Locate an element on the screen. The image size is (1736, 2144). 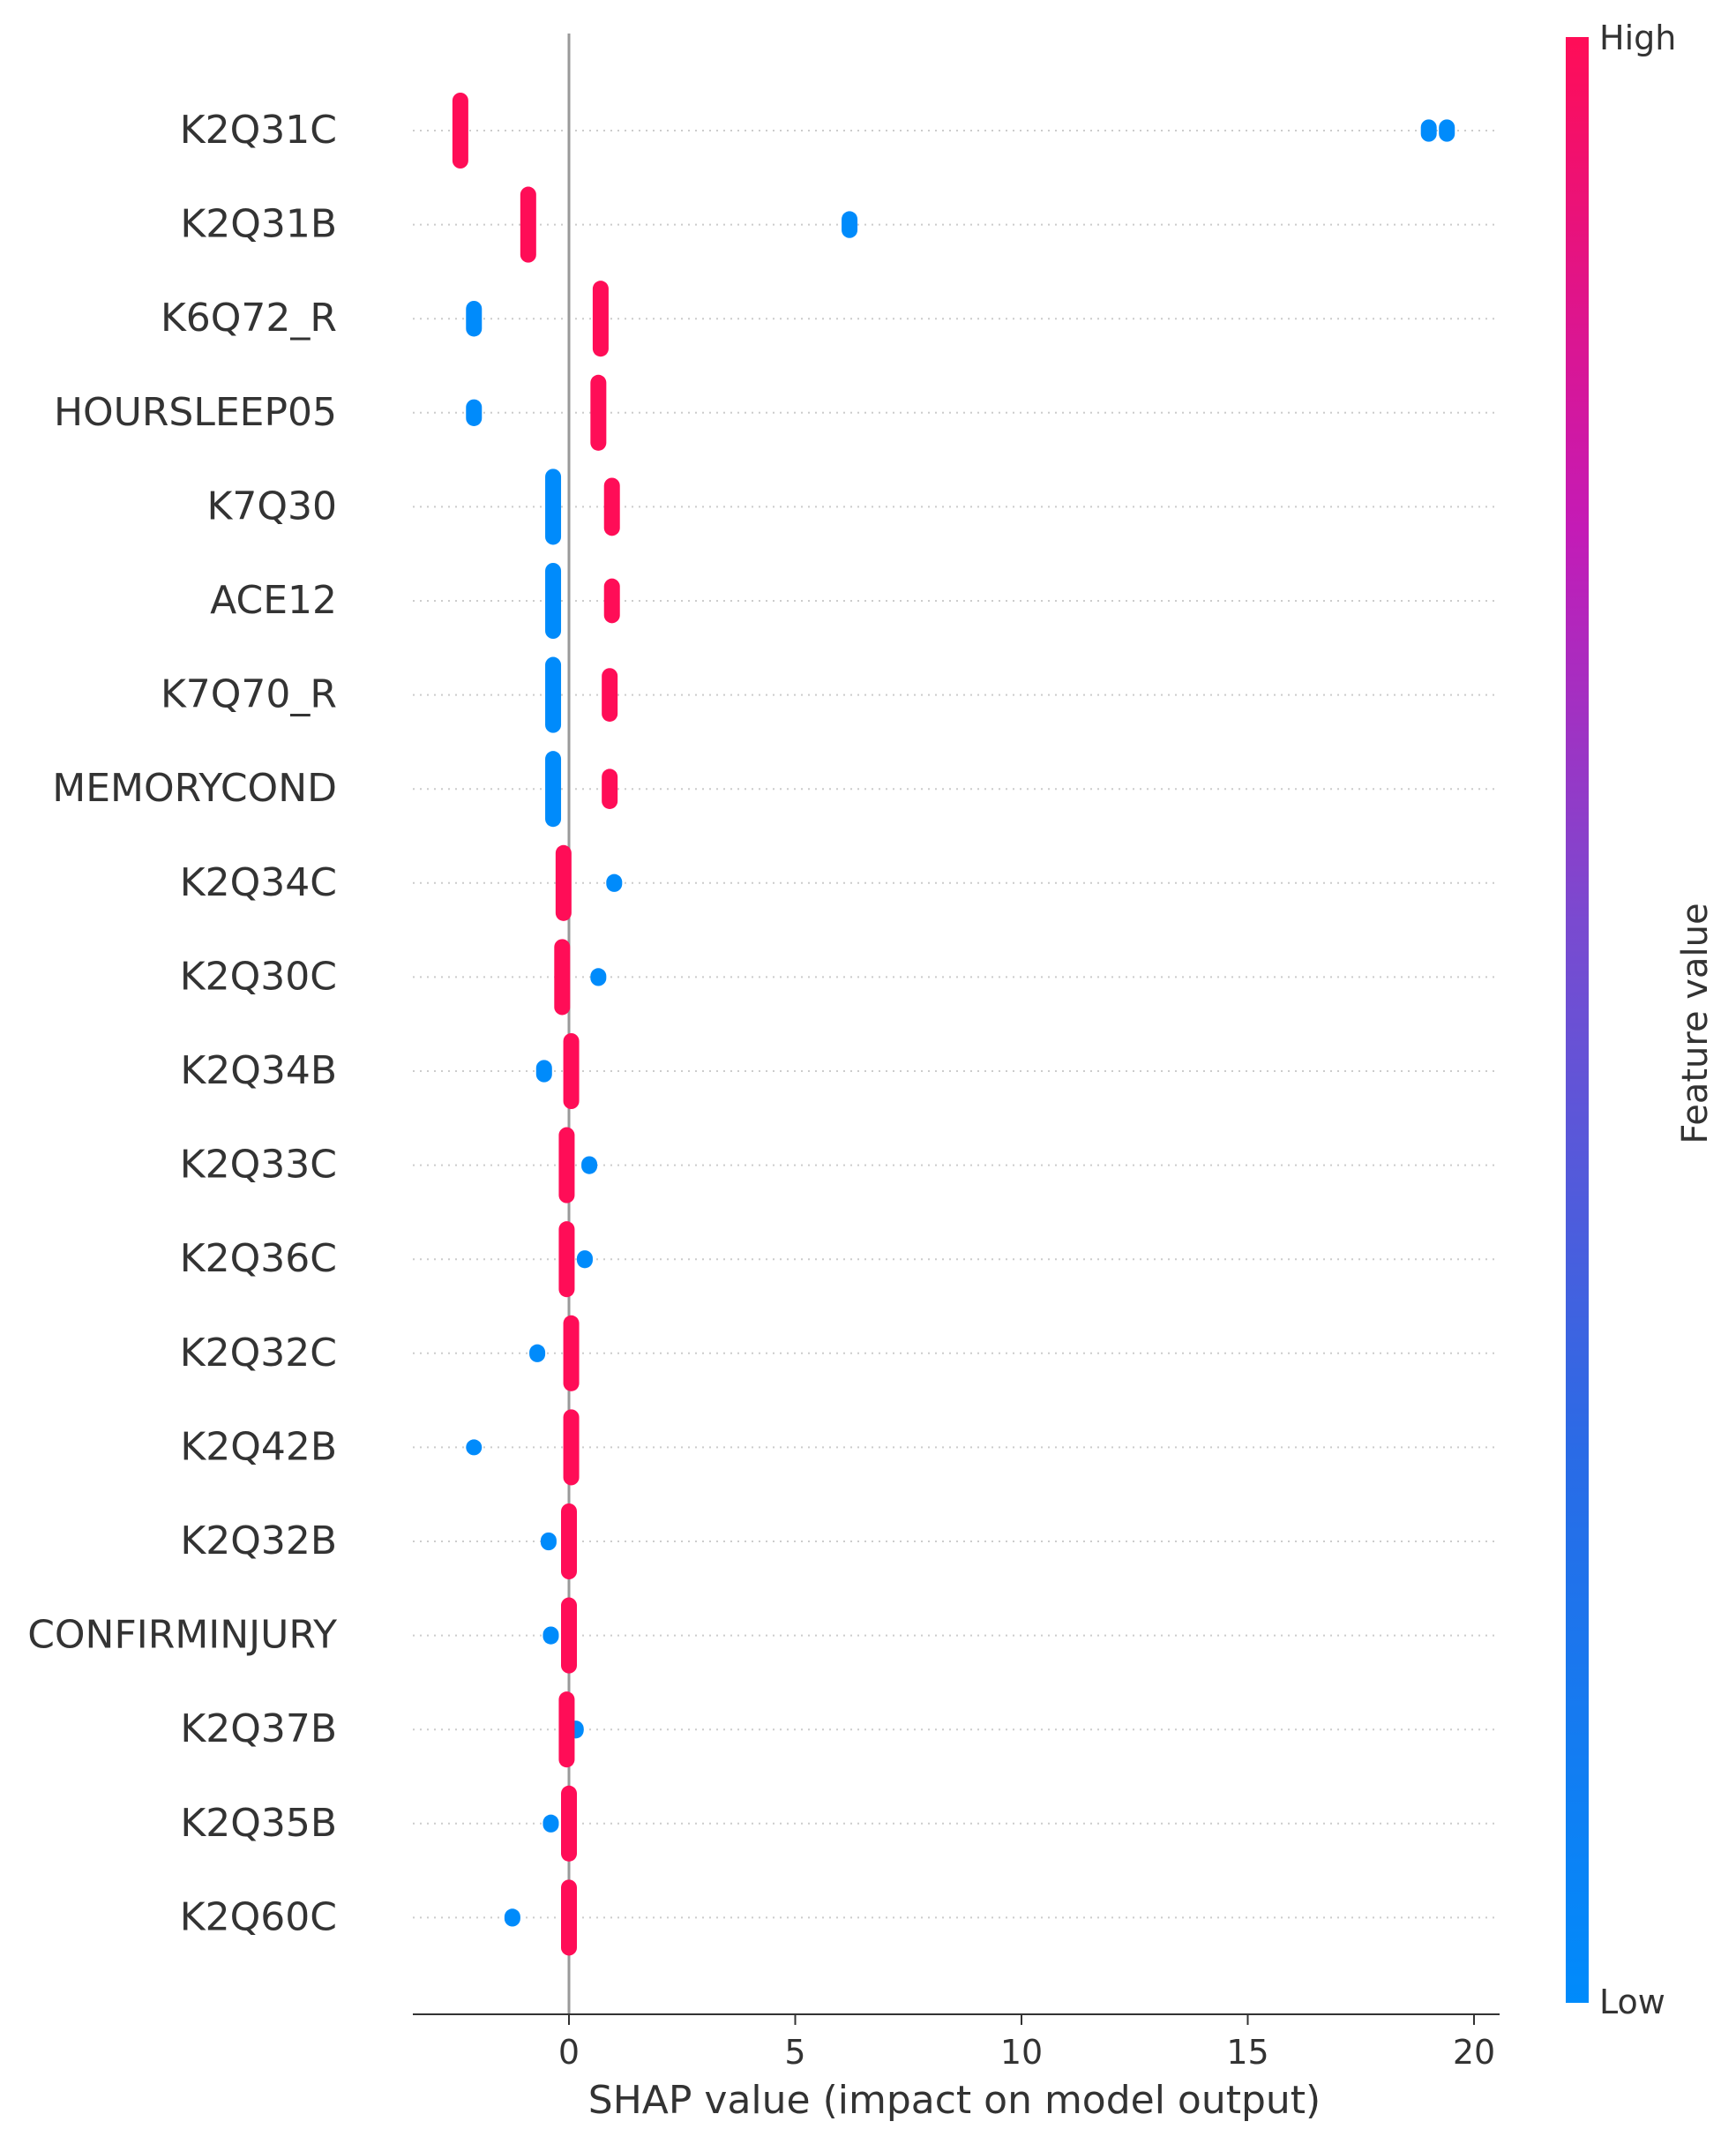
x-tick-label: 10 is located at coordinates (1021, 2052).